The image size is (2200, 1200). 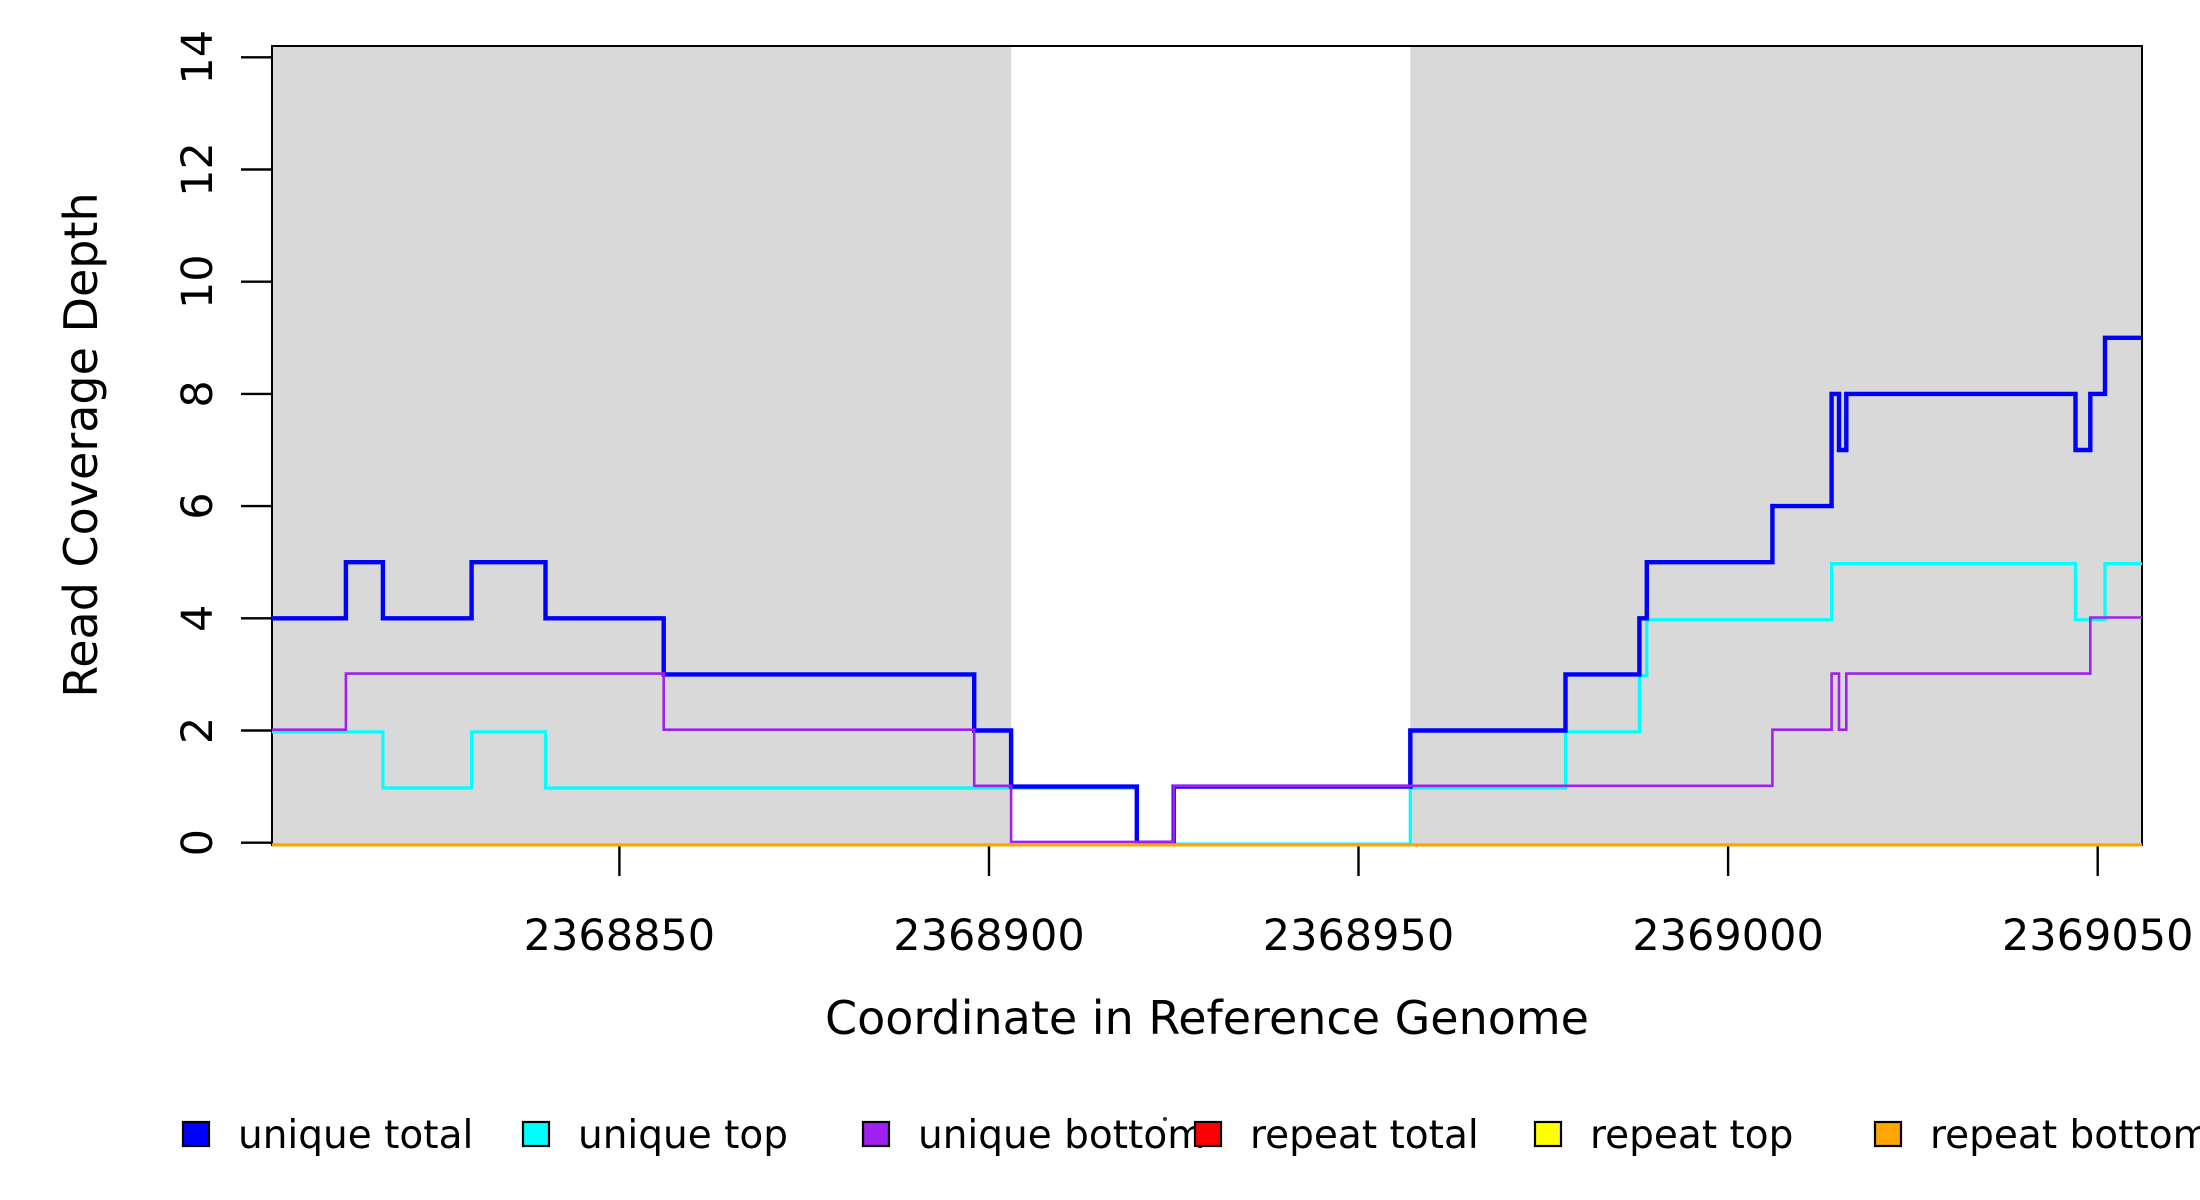 What do you see at coordinates (1208, 1134) in the screenshot?
I see `legend-swatch-repeat-total` at bounding box center [1208, 1134].